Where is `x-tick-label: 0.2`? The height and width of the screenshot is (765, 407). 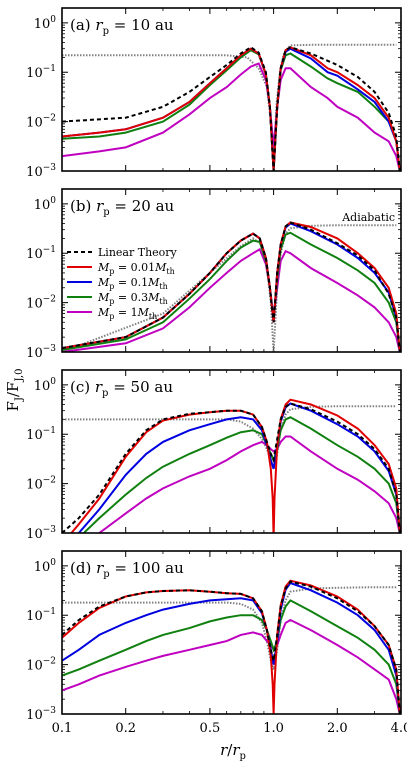
x-tick-label: 0.2 is located at coordinates (125, 728).